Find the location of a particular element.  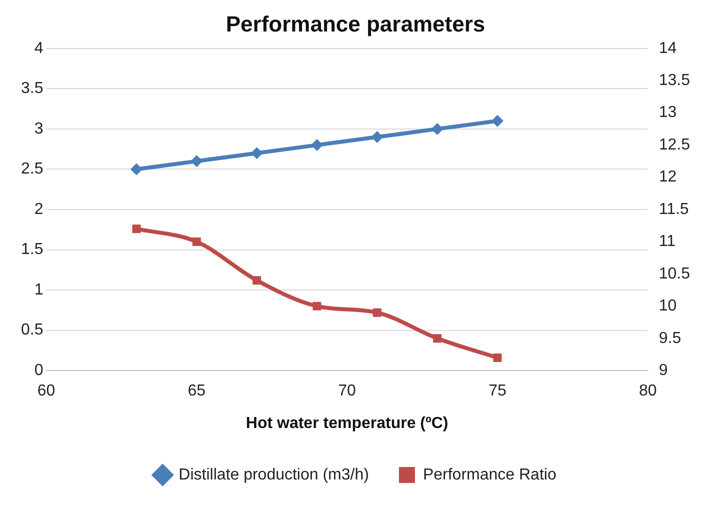

y2-tick-label: 10.5 is located at coordinates (674, 273).